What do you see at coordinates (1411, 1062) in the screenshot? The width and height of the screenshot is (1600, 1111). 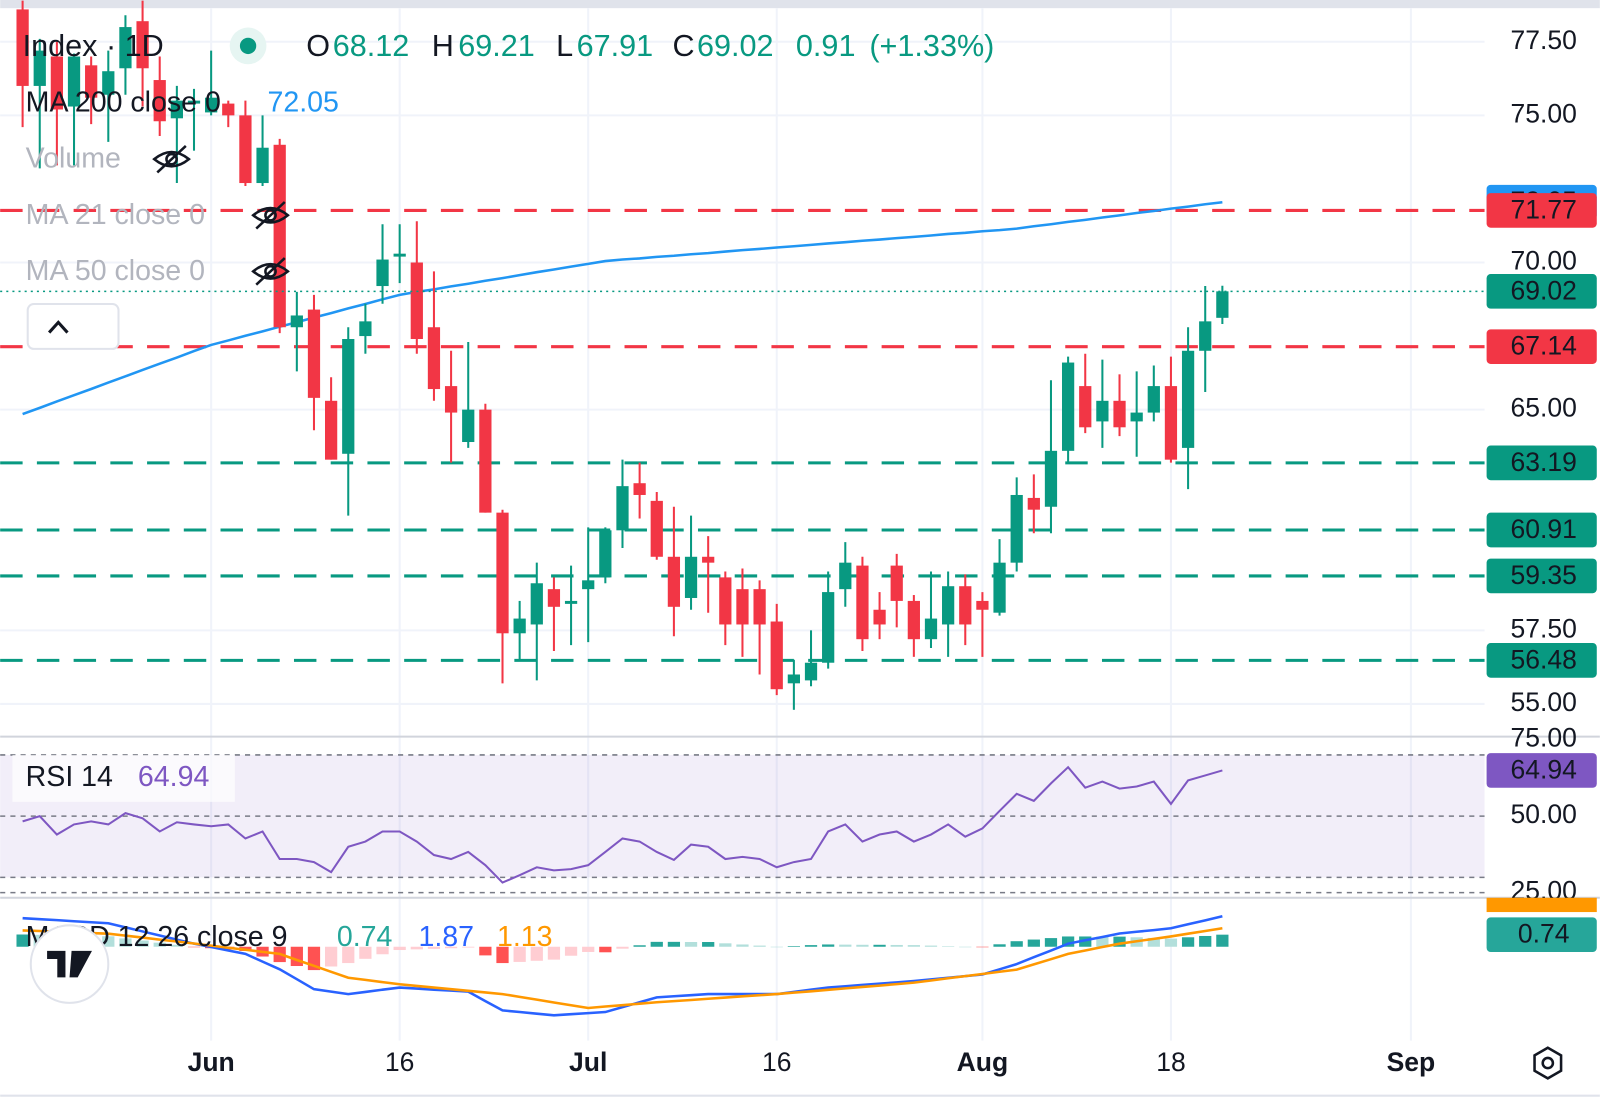 I see `x-tick-label: Sep` at bounding box center [1411, 1062].